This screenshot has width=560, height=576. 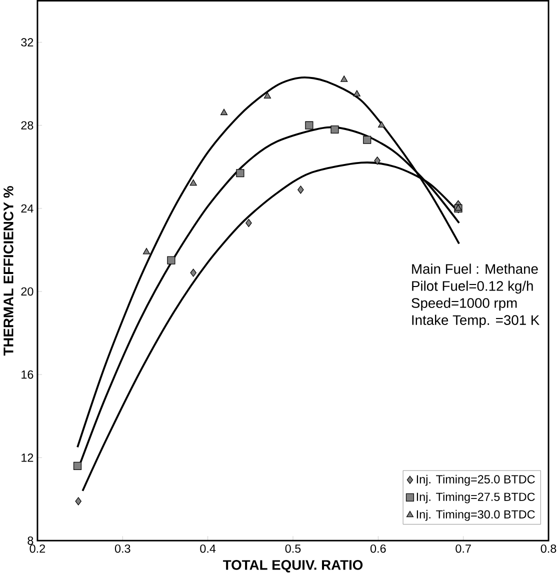 What do you see at coordinates (476, 321) in the screenshot?
I see `annotation: Intake Temp. =301 K` at bounding box center [476, 321].